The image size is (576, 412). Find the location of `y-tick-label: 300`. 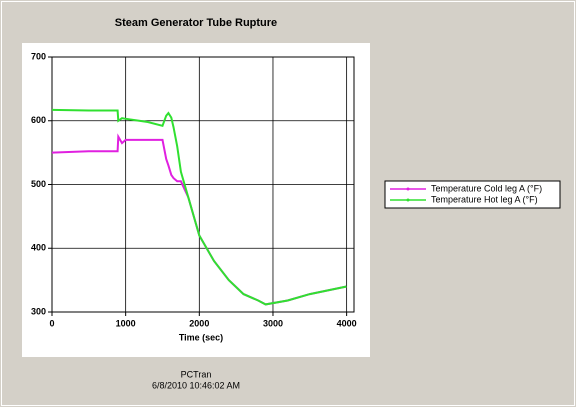

y-tick-label: 300 is located at coordinates (38, 311).